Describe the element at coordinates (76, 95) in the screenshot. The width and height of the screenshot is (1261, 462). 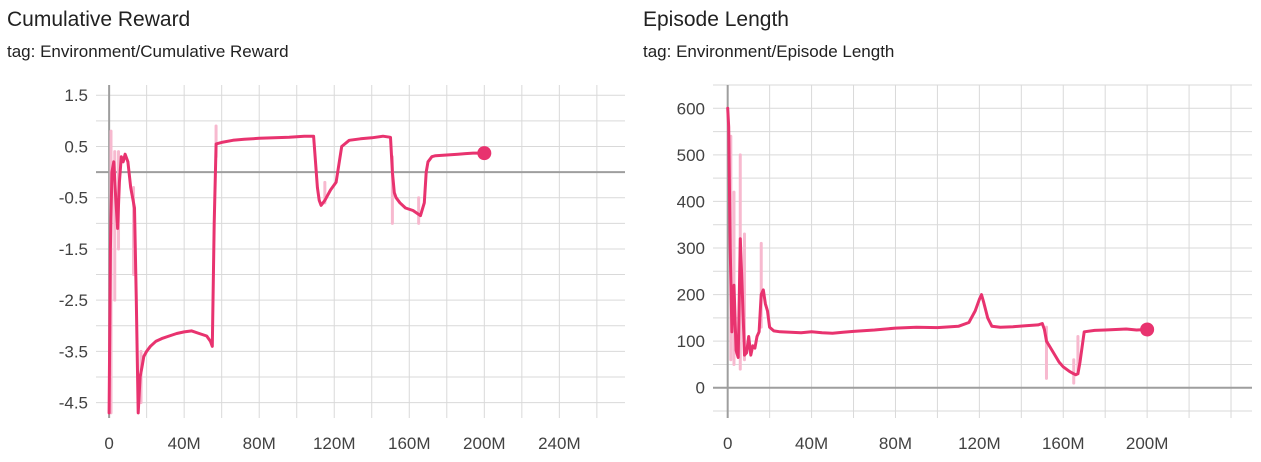
I see `y-tick-label: 1.5` at that location.